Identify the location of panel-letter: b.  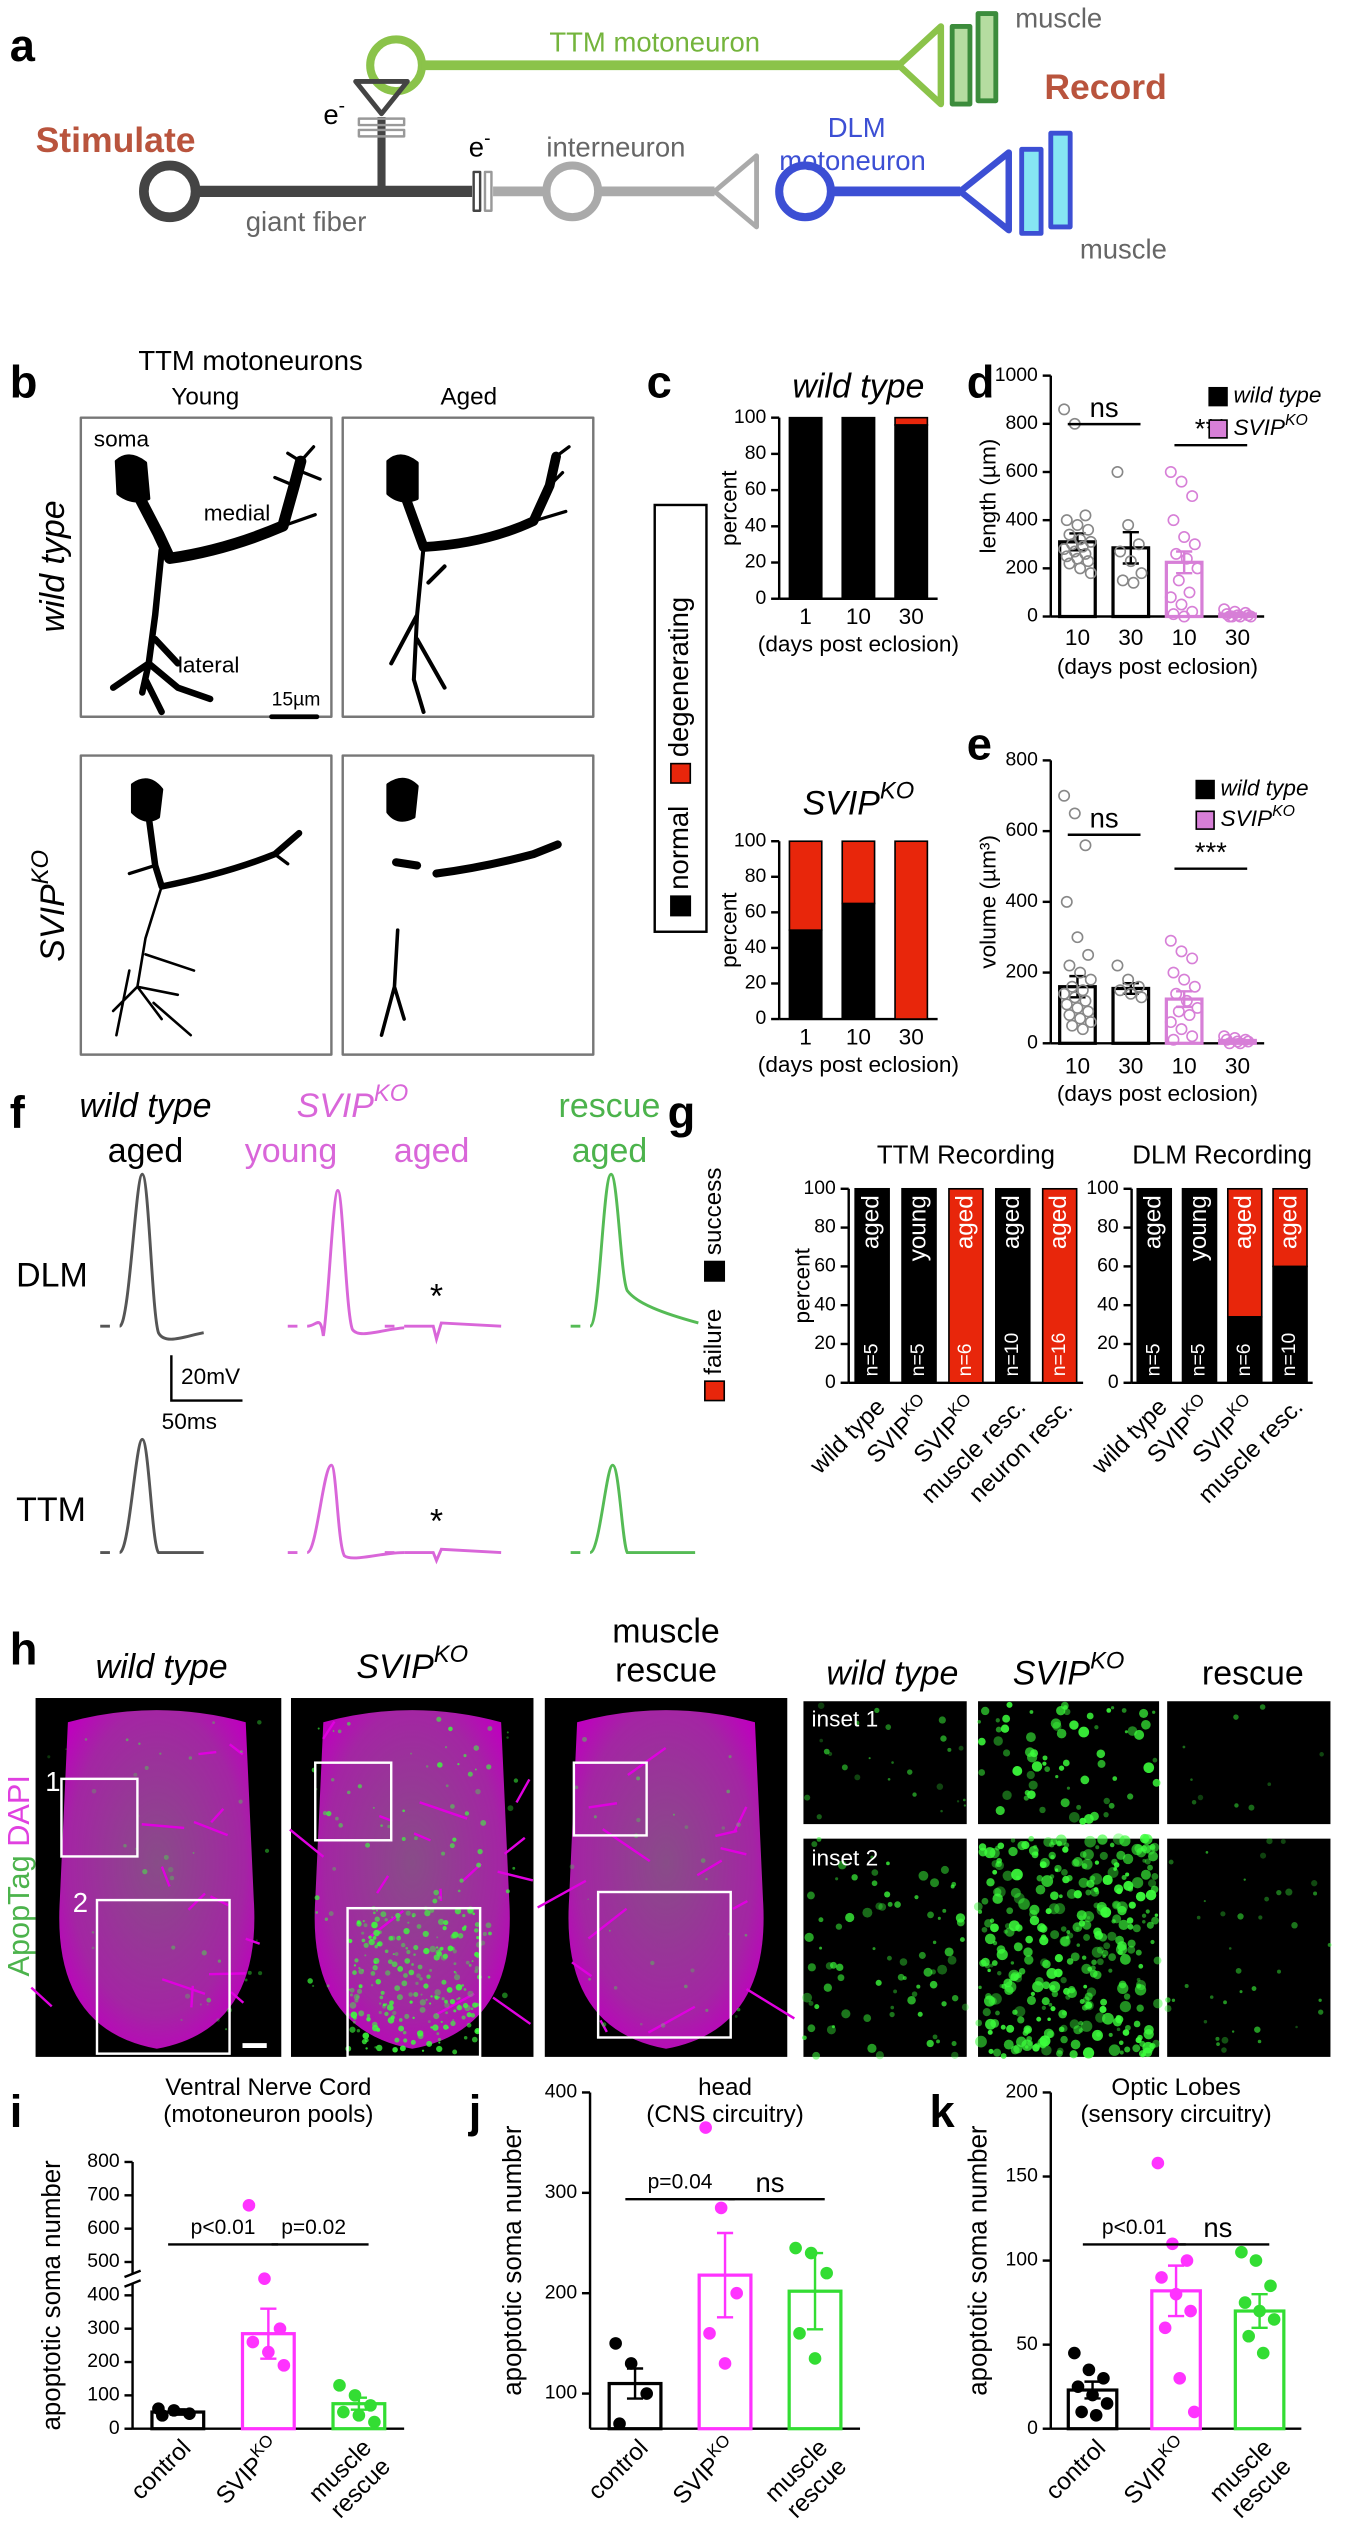
(24, 381).